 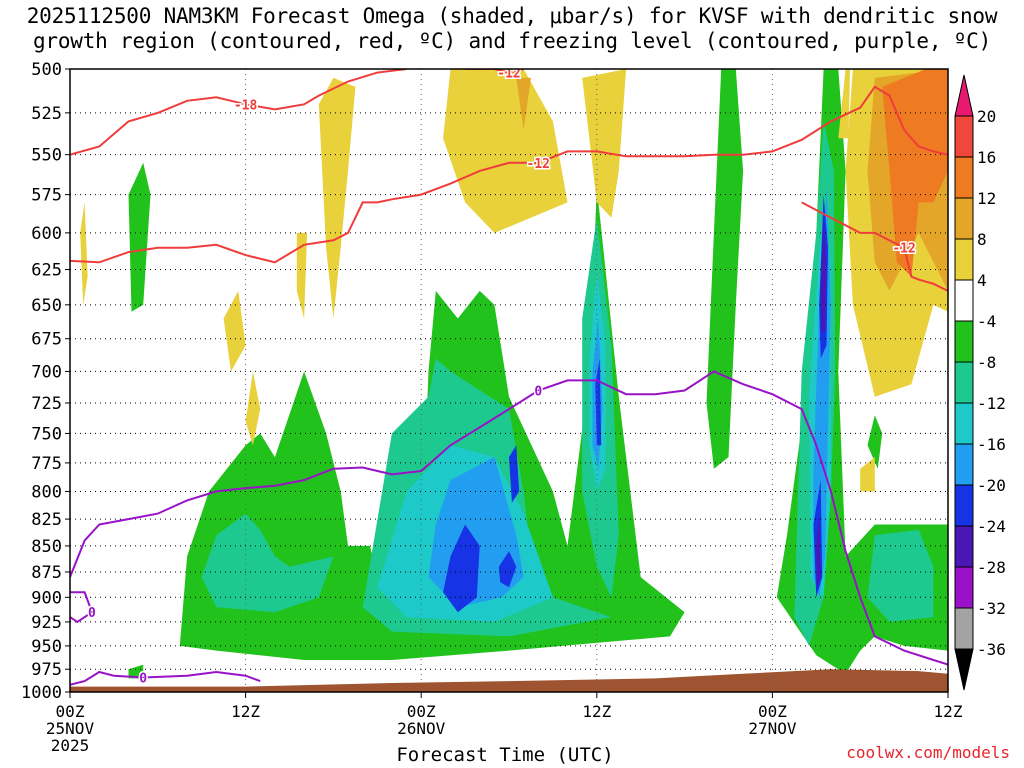 What do you see at coordinates (70, 728) in the screenshot?
I see `x-tick-label-0-1: 25NOV` at bounding box center [70, 728].